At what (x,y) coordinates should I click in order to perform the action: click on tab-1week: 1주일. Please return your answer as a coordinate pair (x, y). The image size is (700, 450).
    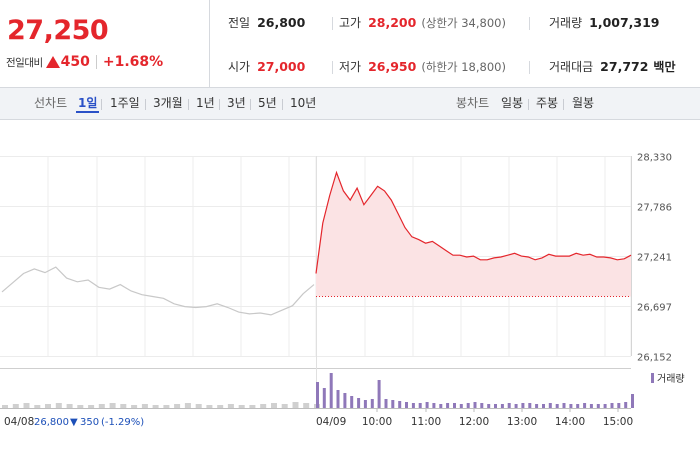
    Looking at the image, I should click on (125, 103).